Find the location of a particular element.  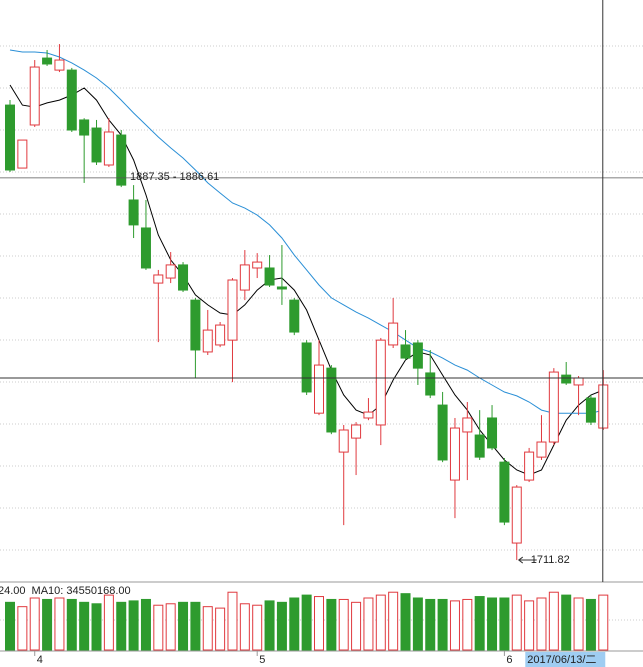

crosshair-label: 1887.35 - 1886.61 is located at coordinates (174, 177).